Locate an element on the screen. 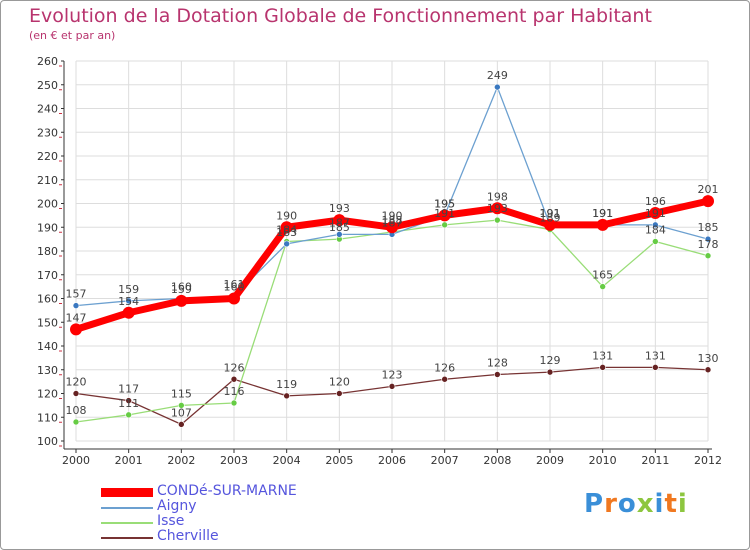  x-tick-label: 2012 is located at coordinates (708, 460).